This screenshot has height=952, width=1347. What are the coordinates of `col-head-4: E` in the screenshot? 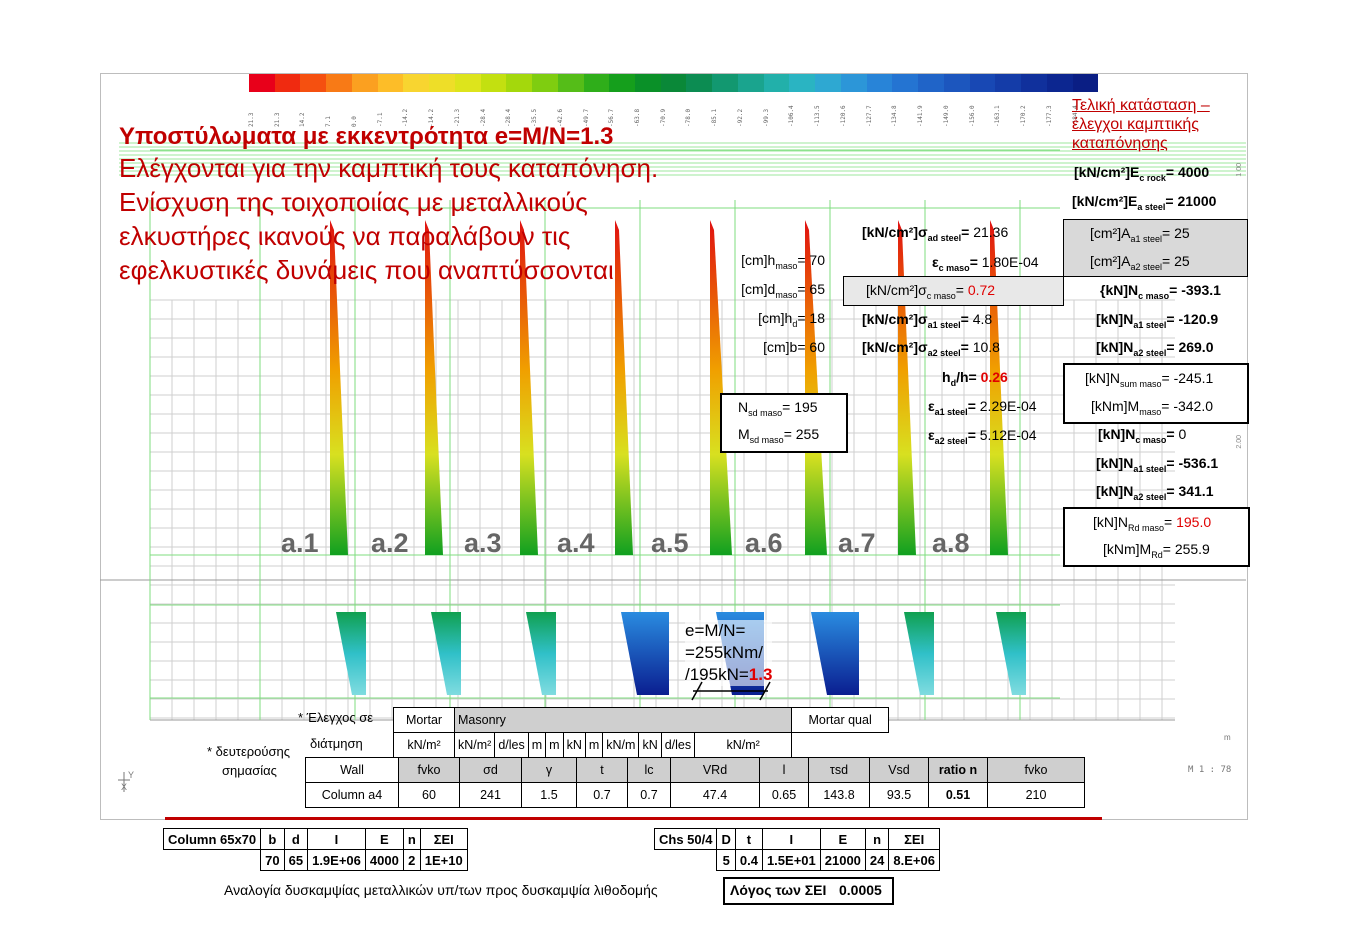 It's located at (384, 839).